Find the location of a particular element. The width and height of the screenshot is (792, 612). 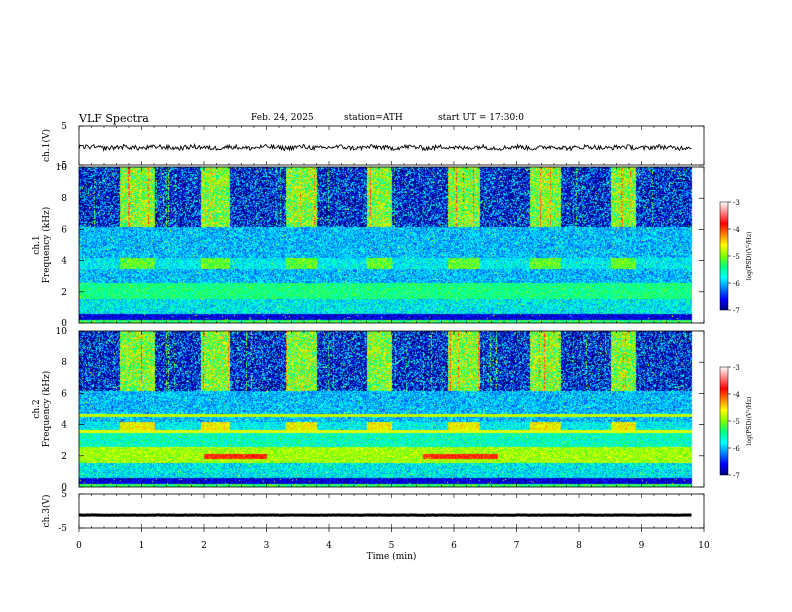

start-time-label: start UT = 17:30:0 is located at coordinates (481, 118).